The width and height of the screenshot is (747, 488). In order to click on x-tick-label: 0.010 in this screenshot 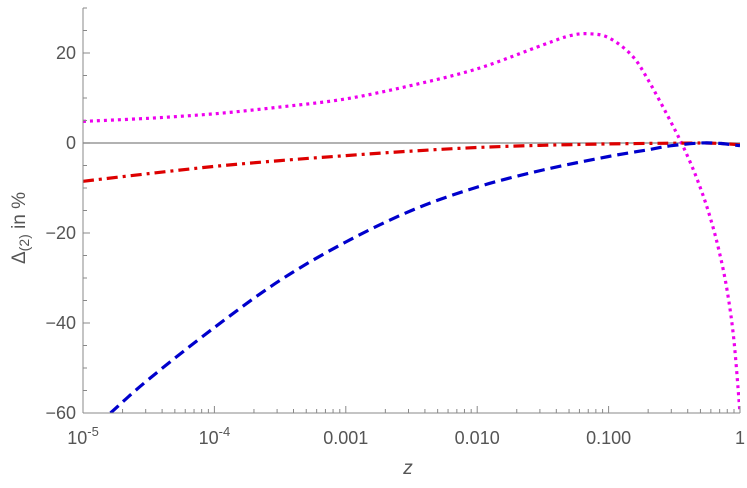, I will do `click(477, 438)`.